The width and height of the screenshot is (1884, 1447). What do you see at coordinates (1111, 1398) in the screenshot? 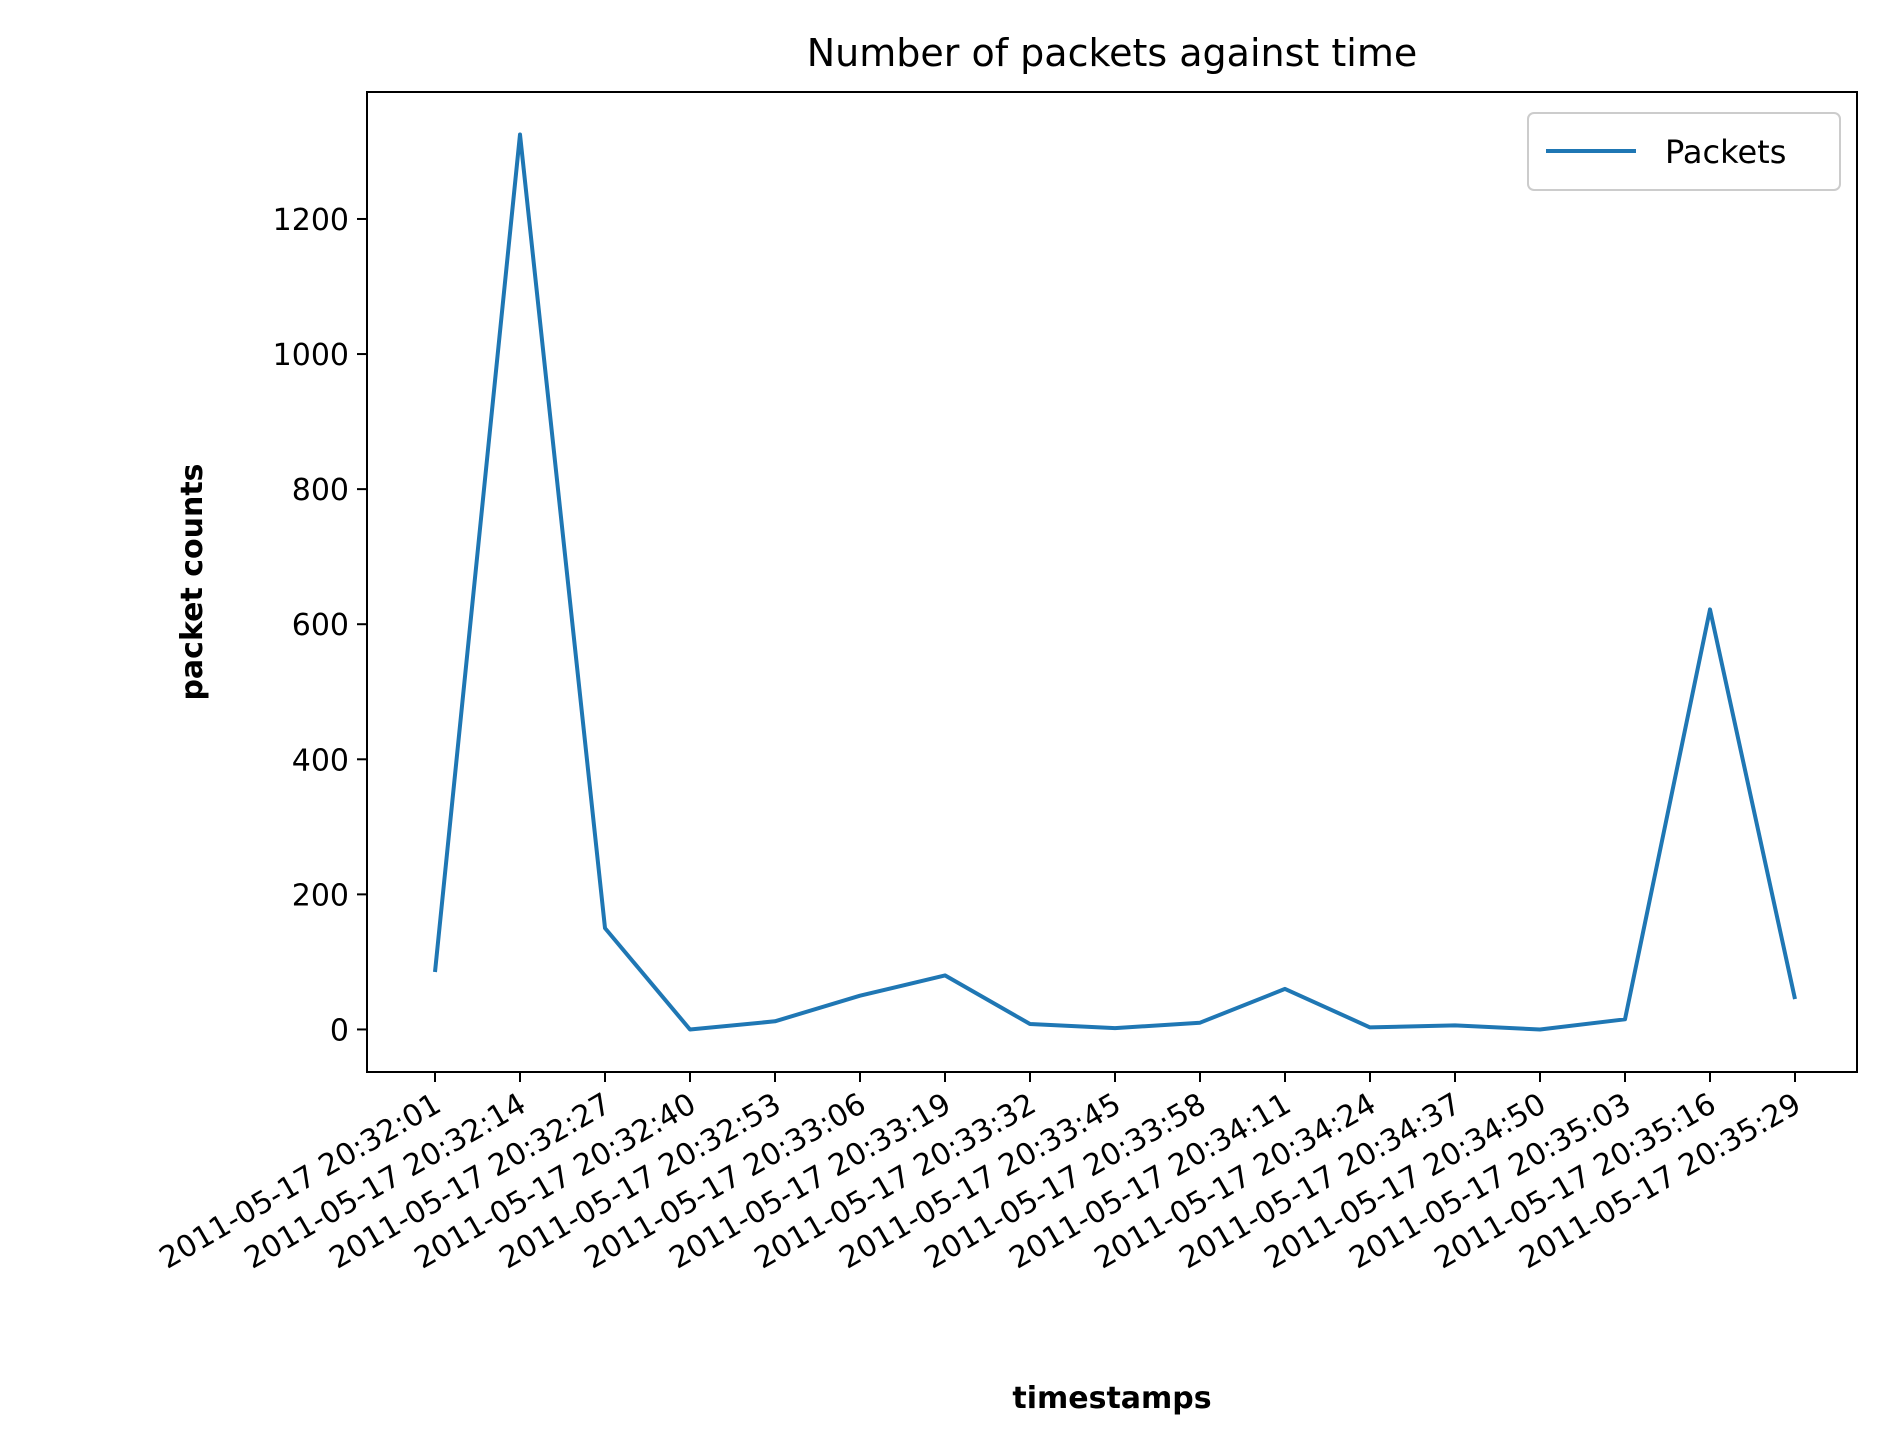
I see `x-axis-label: timestamps` at bounding box center [1111, 1398].